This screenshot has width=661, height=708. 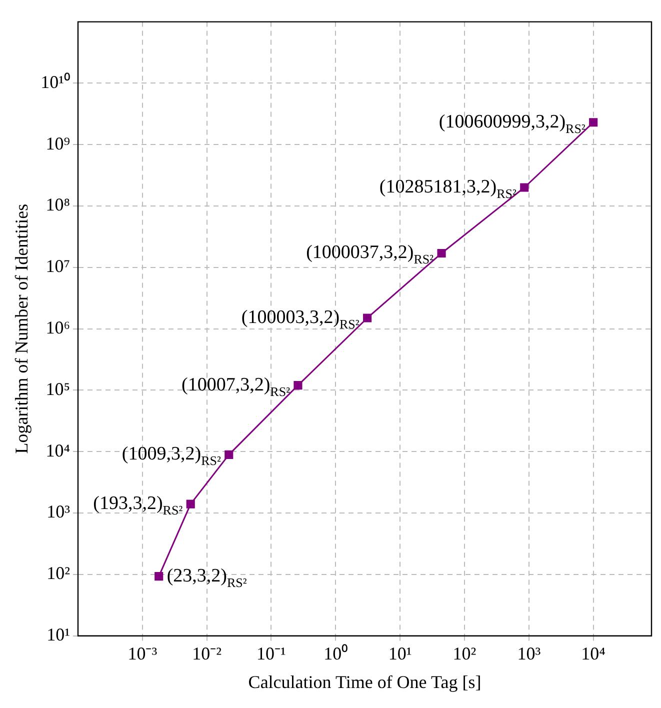 What do you see at coordinates (58, 204) in the screenshot?
I see `y-tick-label: 10⁸` at bounding box center [58, 204].